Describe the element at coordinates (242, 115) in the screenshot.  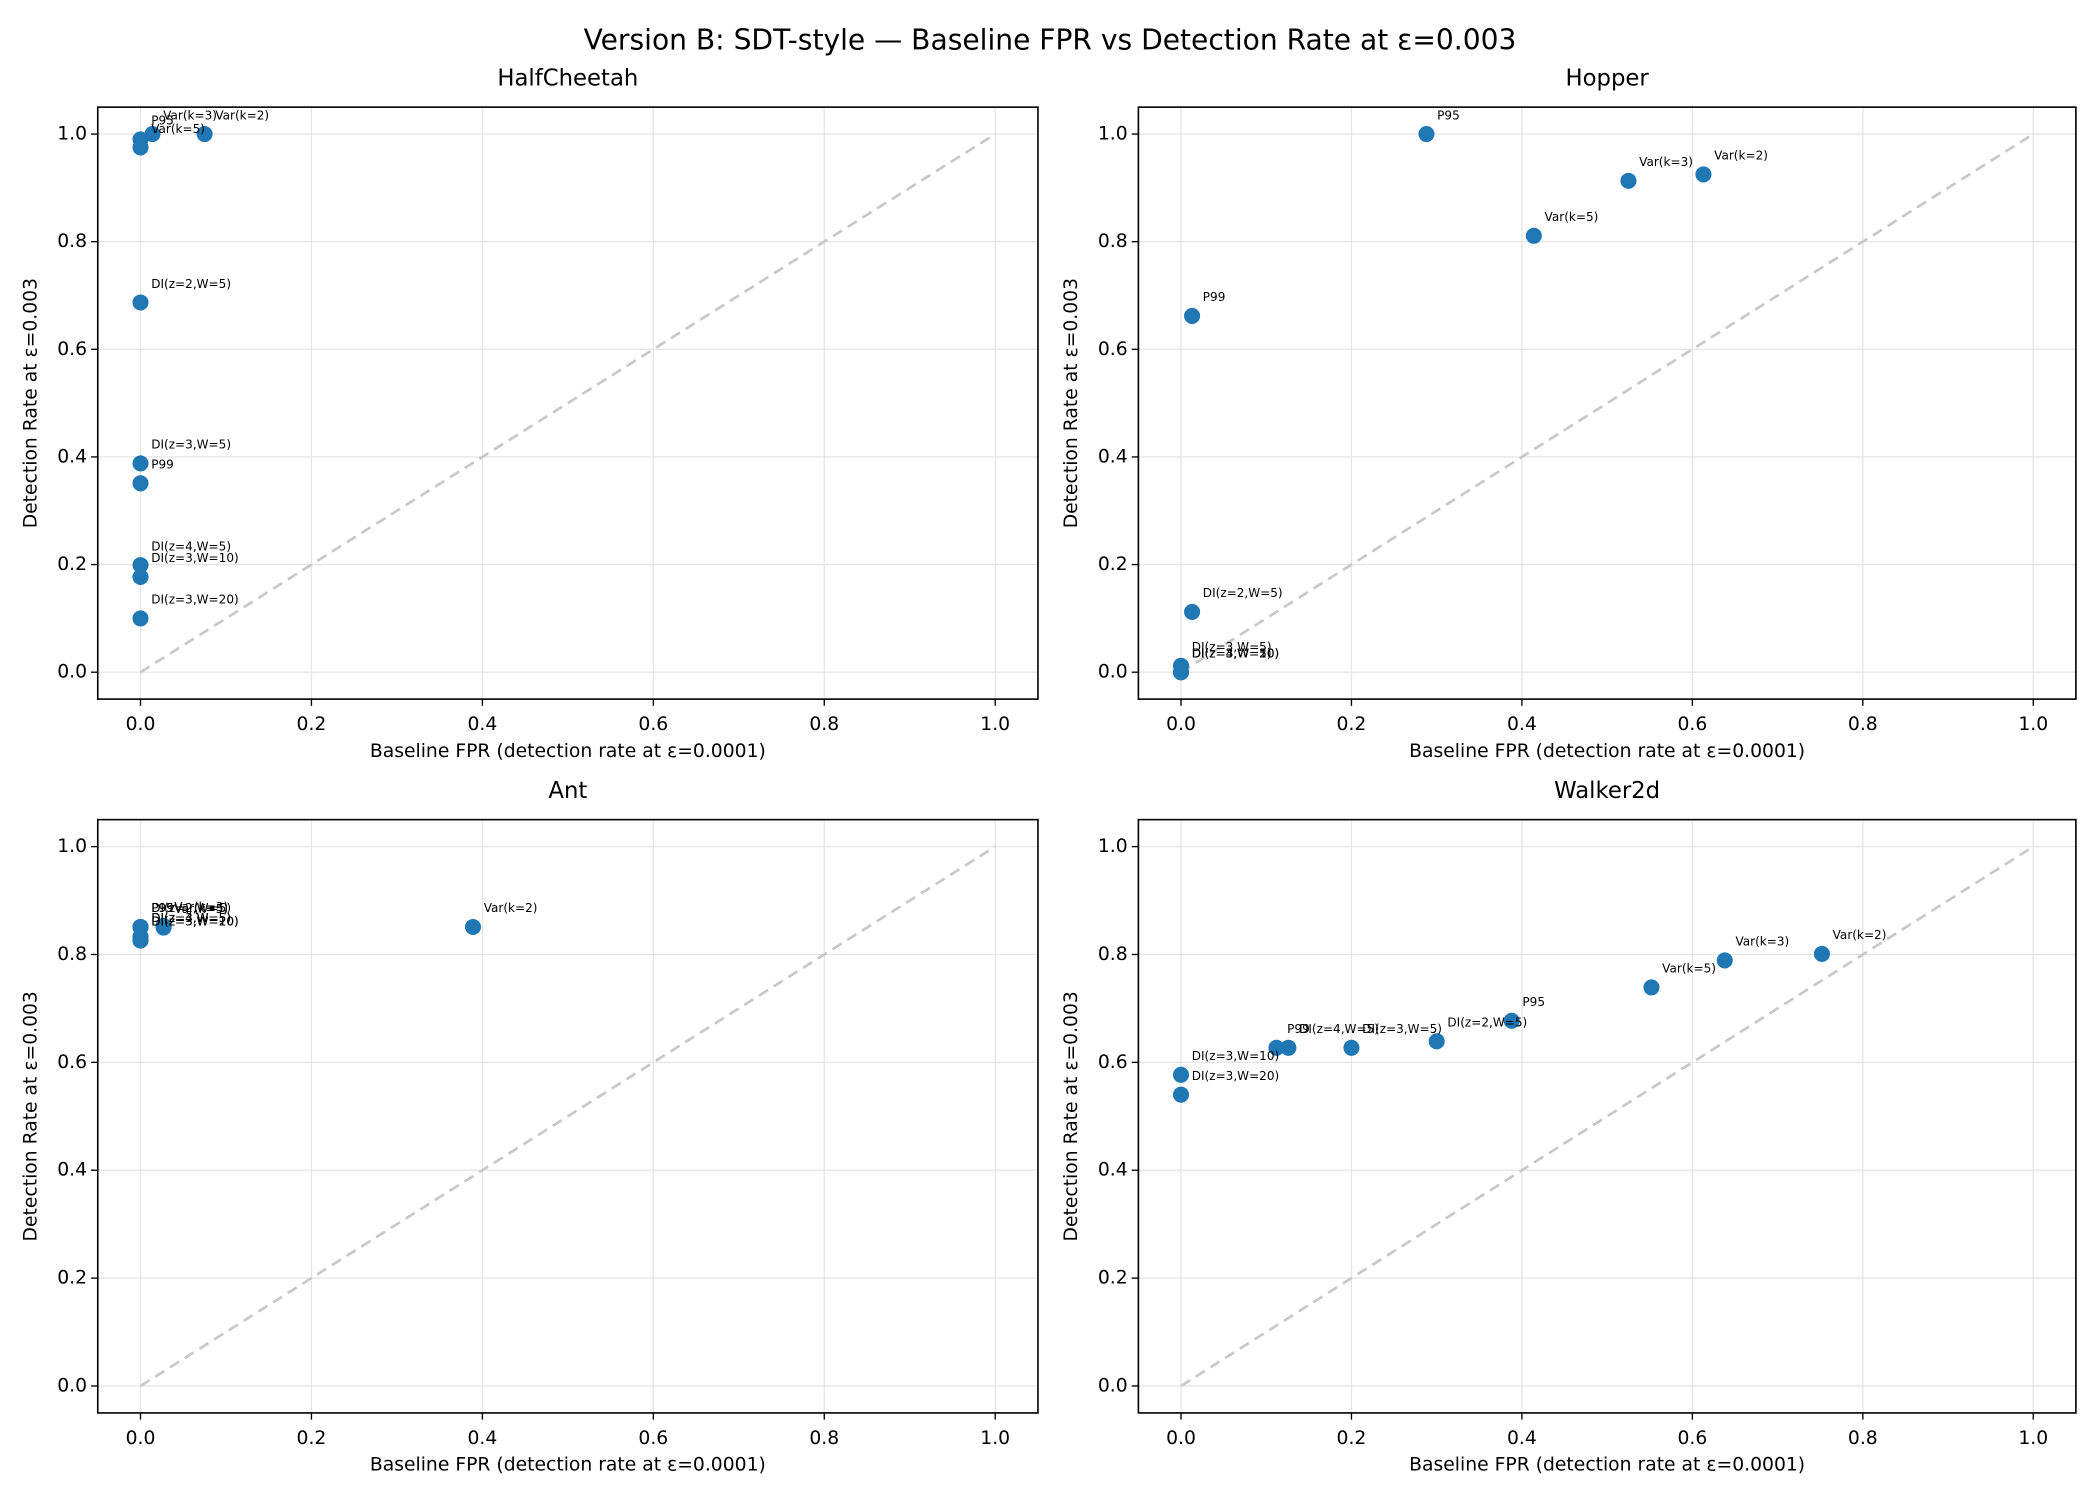
I see `point-label: Var(k=2)` at that location.